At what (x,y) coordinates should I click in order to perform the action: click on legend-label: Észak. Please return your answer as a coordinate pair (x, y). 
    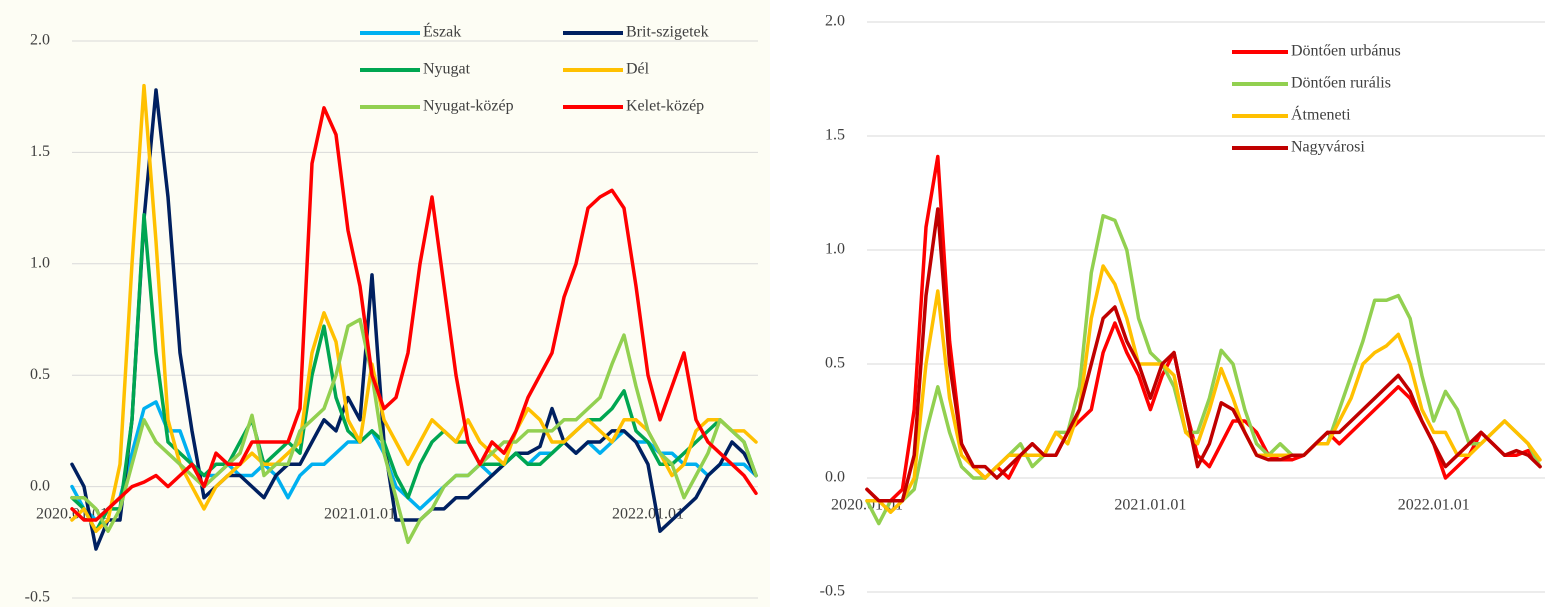
    Looking at the image, I should click on (442, 31).